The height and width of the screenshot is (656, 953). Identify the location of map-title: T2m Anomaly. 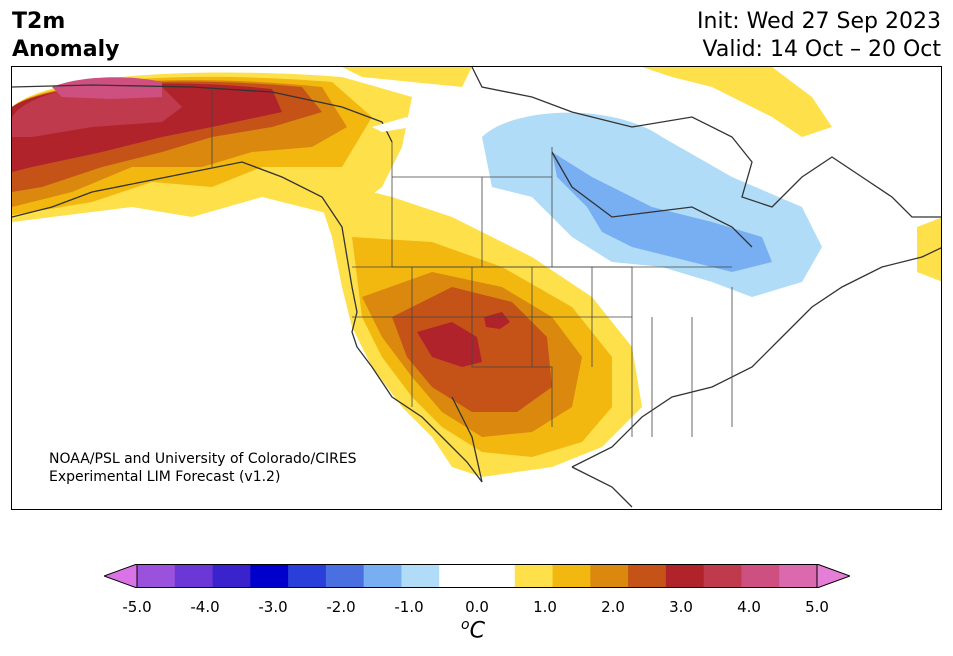
(65, 36).